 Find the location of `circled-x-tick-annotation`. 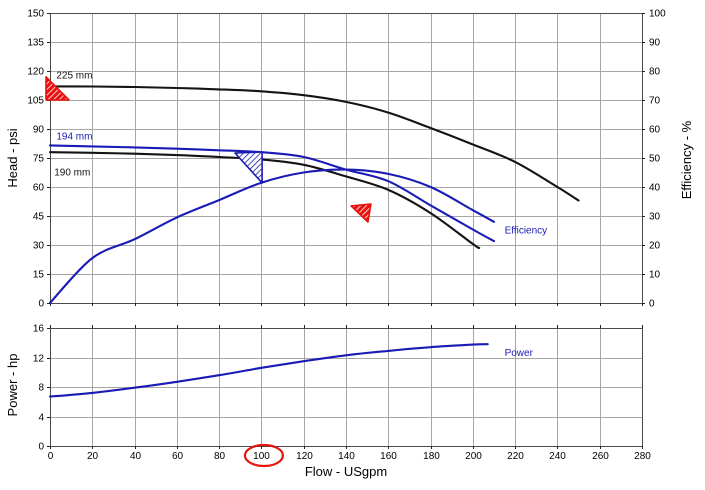

circled-x-tick-annotation is located at coordinates (264, 455).